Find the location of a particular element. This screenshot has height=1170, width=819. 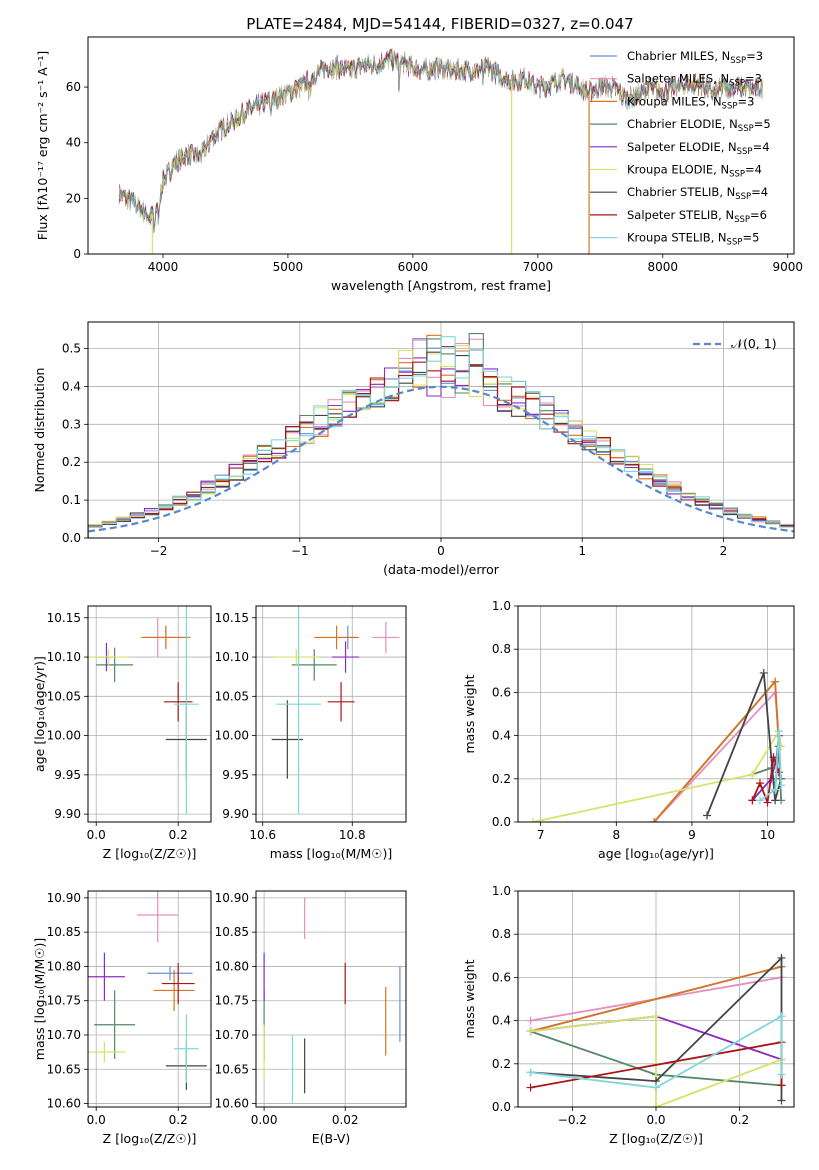

y-axis-label: mass weight is located at coordinates (469, 713).